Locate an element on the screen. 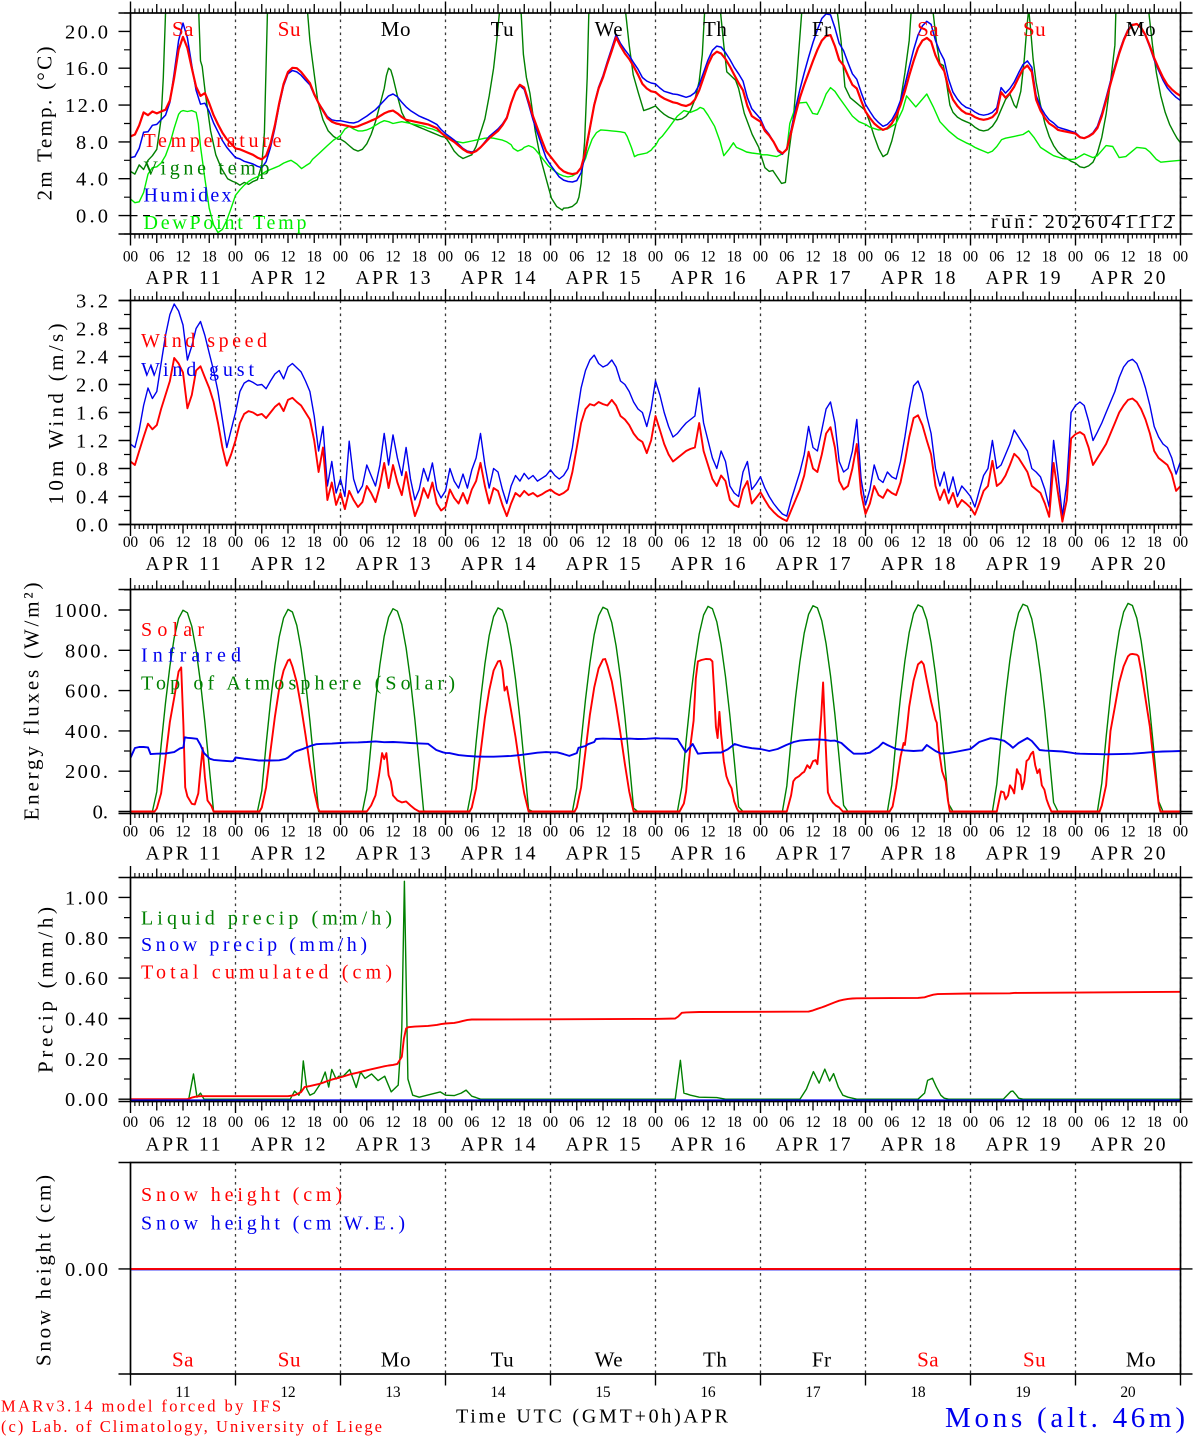 This screenshot has height=1445, width=1194. svg-text: APR 14 is located at coordinates (498, 278).